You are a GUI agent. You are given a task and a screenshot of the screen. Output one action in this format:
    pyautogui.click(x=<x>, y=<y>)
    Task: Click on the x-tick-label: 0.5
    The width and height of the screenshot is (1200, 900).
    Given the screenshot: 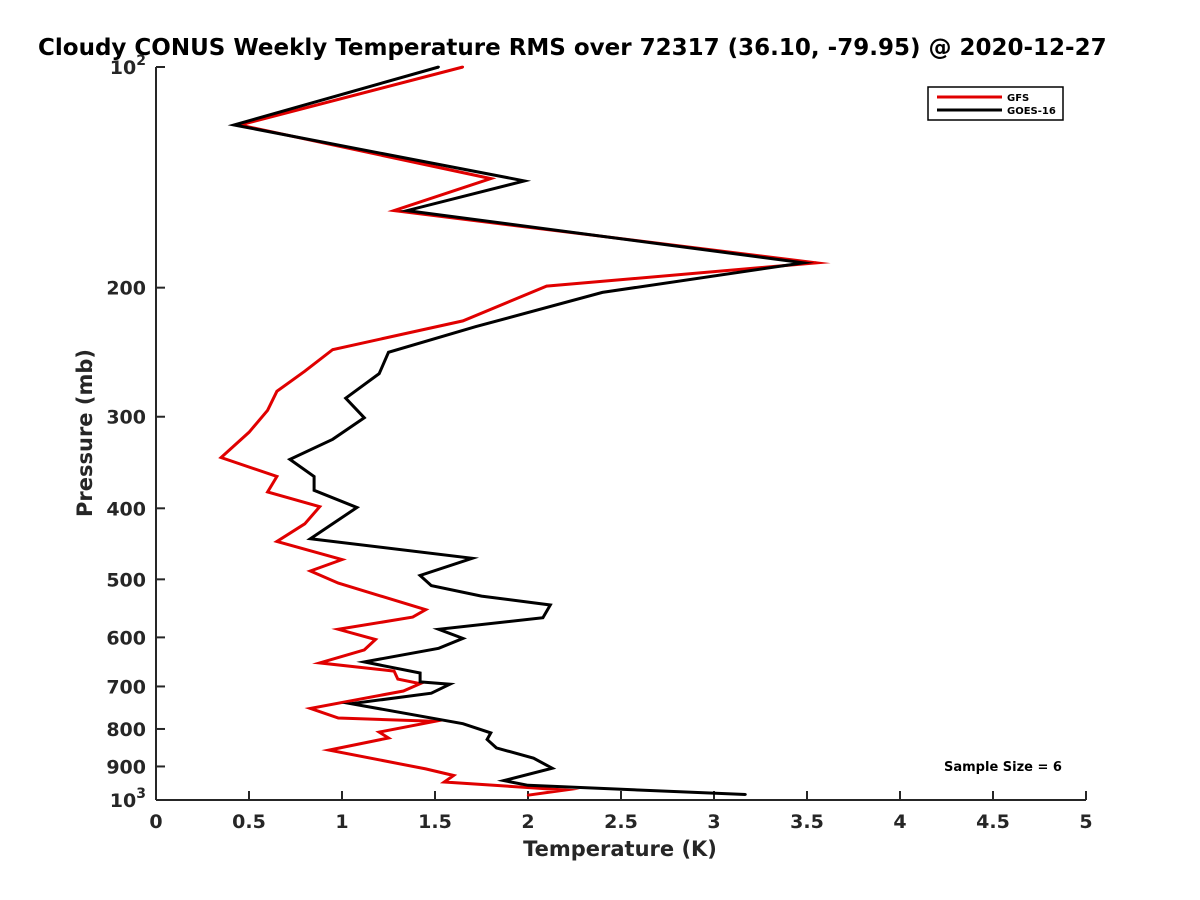 What is the action you would take?
    pyautogui.click(x=249, y=822)
    